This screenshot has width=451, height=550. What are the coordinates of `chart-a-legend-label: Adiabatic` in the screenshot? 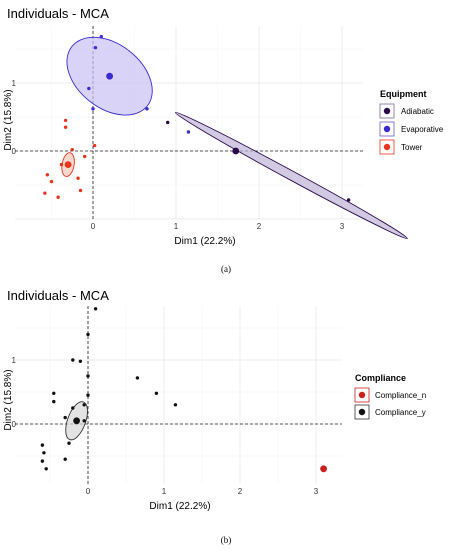 It's located at (417, 111).